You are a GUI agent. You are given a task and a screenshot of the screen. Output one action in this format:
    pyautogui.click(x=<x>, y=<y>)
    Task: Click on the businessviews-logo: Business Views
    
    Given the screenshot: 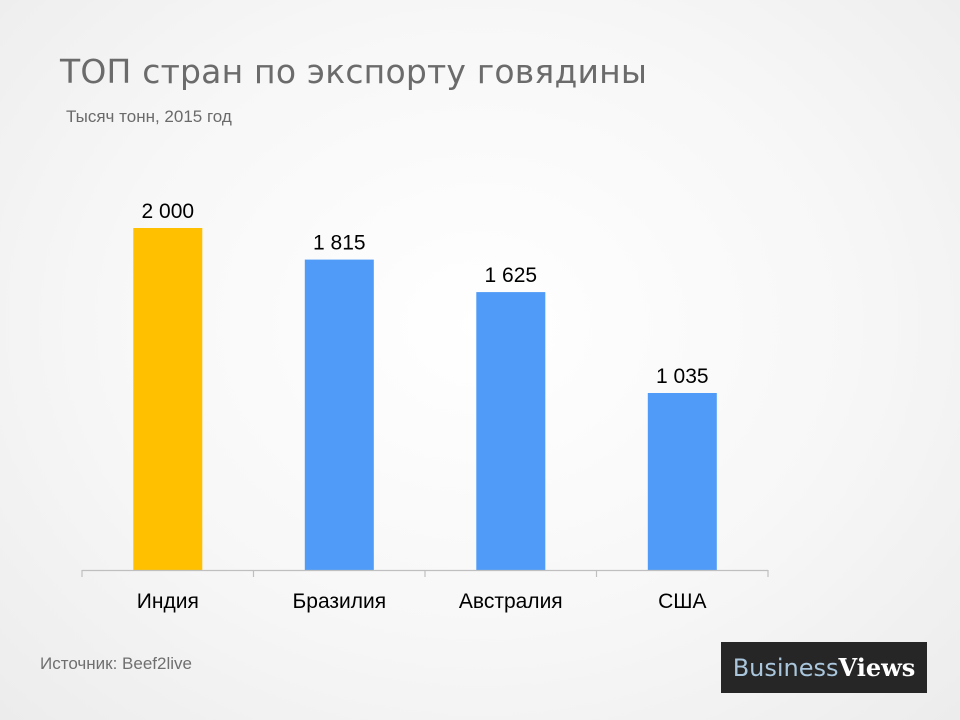 What is the action you would take?
    pyautogui.click(x=824, y=667)
    